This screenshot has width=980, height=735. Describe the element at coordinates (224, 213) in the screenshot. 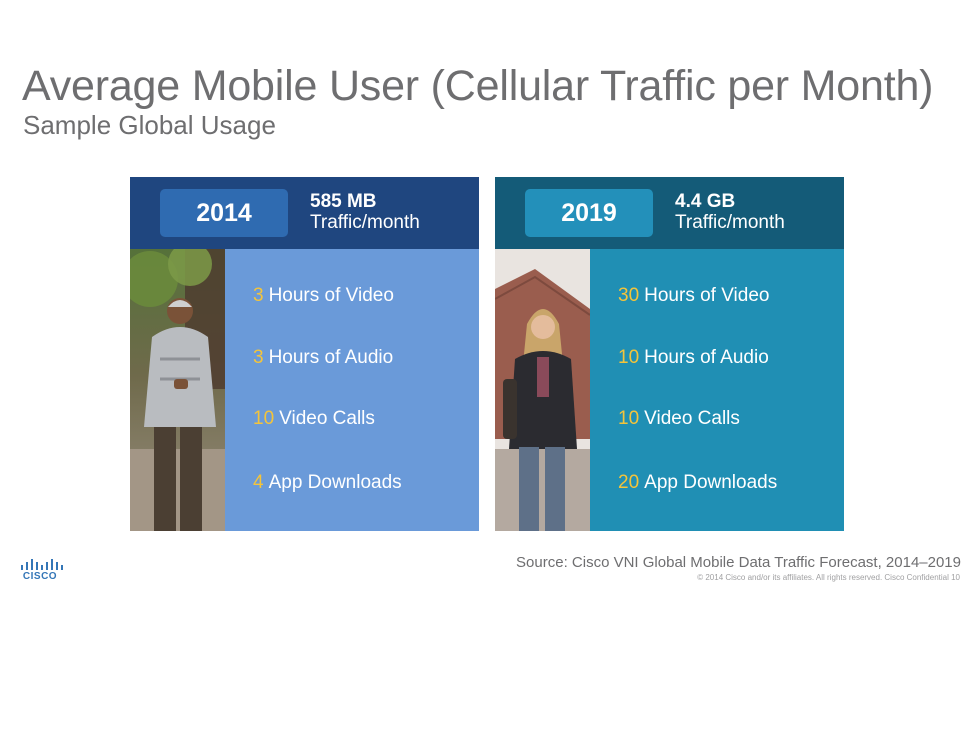

I see `year-badge: 2014` at that location.